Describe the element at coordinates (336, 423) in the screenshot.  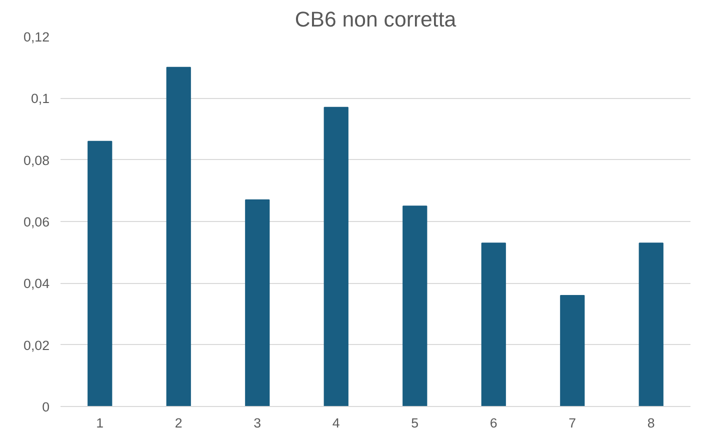
I see `x-tick-label: 4` at that location.